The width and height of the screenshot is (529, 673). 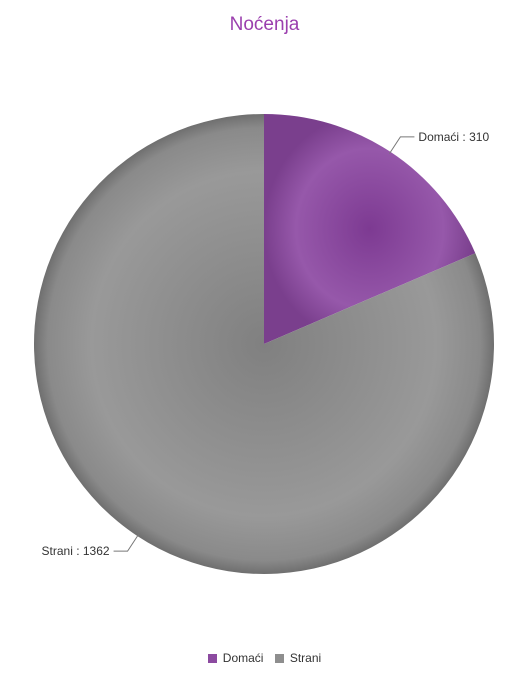 What do you see at coordinates (279, 658) in the screenshot?
I see `legend-swatch-strani` at bounding box center [279, 658].